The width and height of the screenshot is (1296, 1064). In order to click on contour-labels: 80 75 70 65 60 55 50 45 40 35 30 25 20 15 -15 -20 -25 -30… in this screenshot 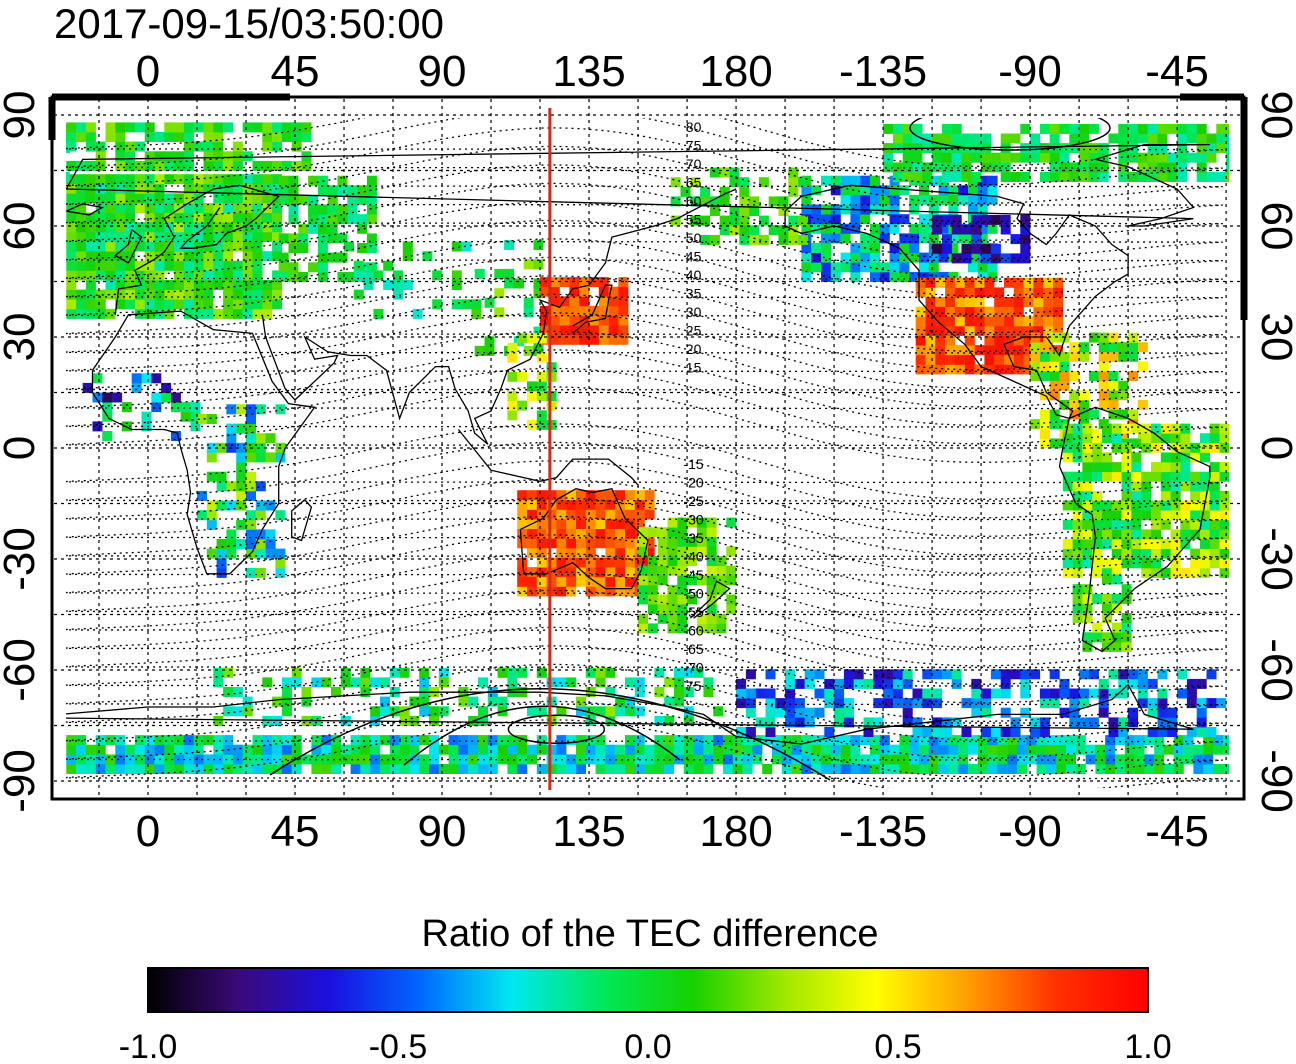, I will do `click(693, 406)`.